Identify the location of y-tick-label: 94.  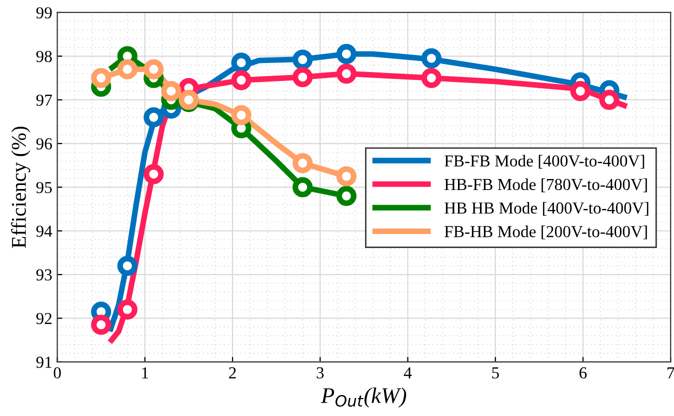
(44, 231).